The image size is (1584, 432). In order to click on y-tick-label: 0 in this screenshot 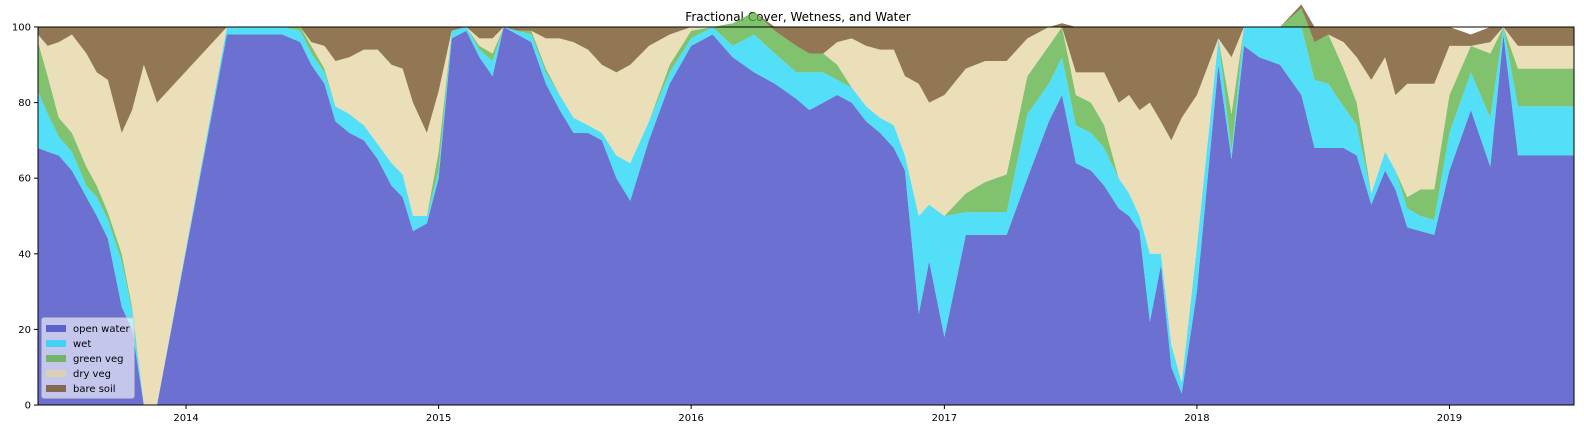, I will do `click(28, 406)`.